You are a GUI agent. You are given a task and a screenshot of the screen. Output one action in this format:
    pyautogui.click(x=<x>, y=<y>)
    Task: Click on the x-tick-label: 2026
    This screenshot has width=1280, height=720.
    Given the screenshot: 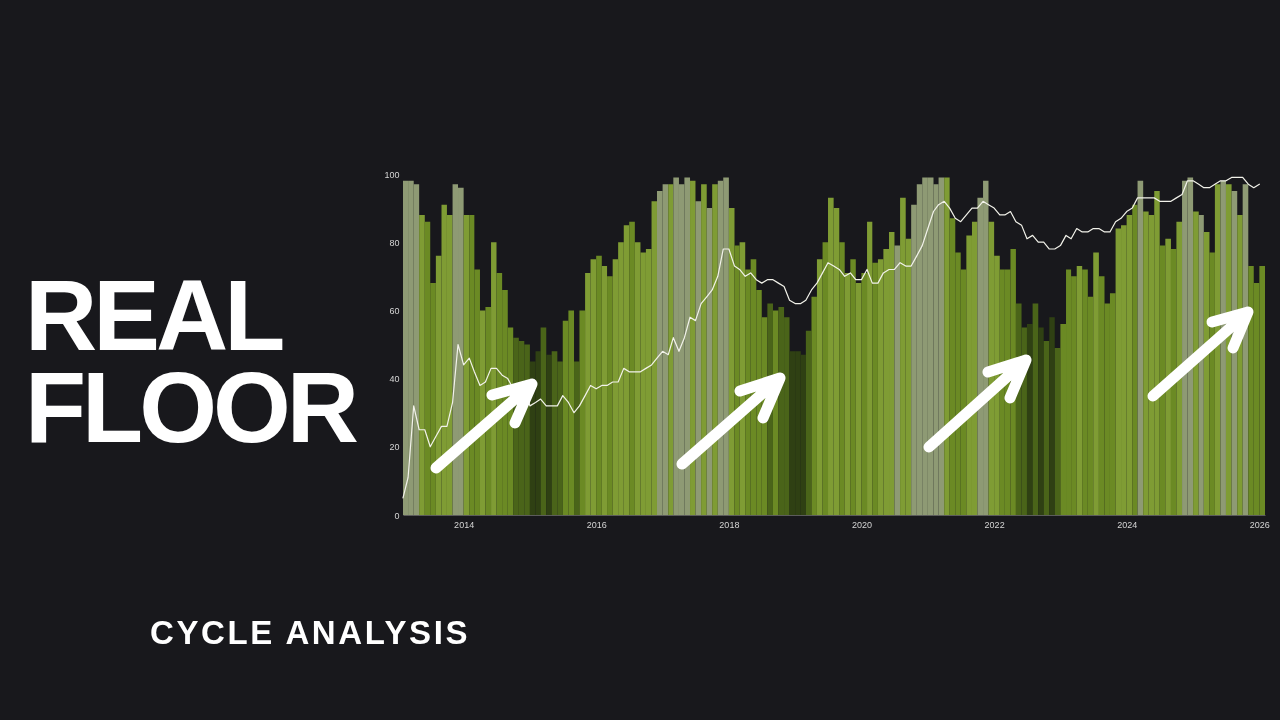 What is the action you would take?
    pyautogui.click(x=1259, y=524)
    